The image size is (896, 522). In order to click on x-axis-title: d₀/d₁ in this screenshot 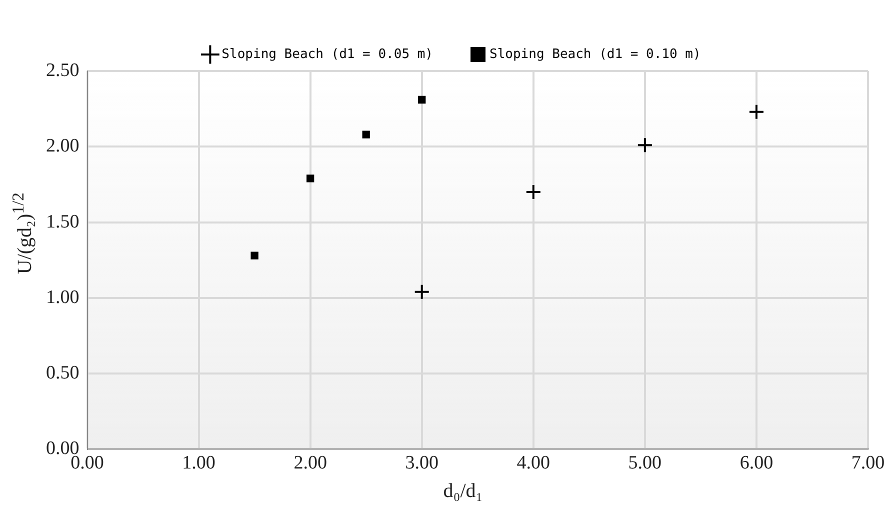, I will do `click(463, 491)`.